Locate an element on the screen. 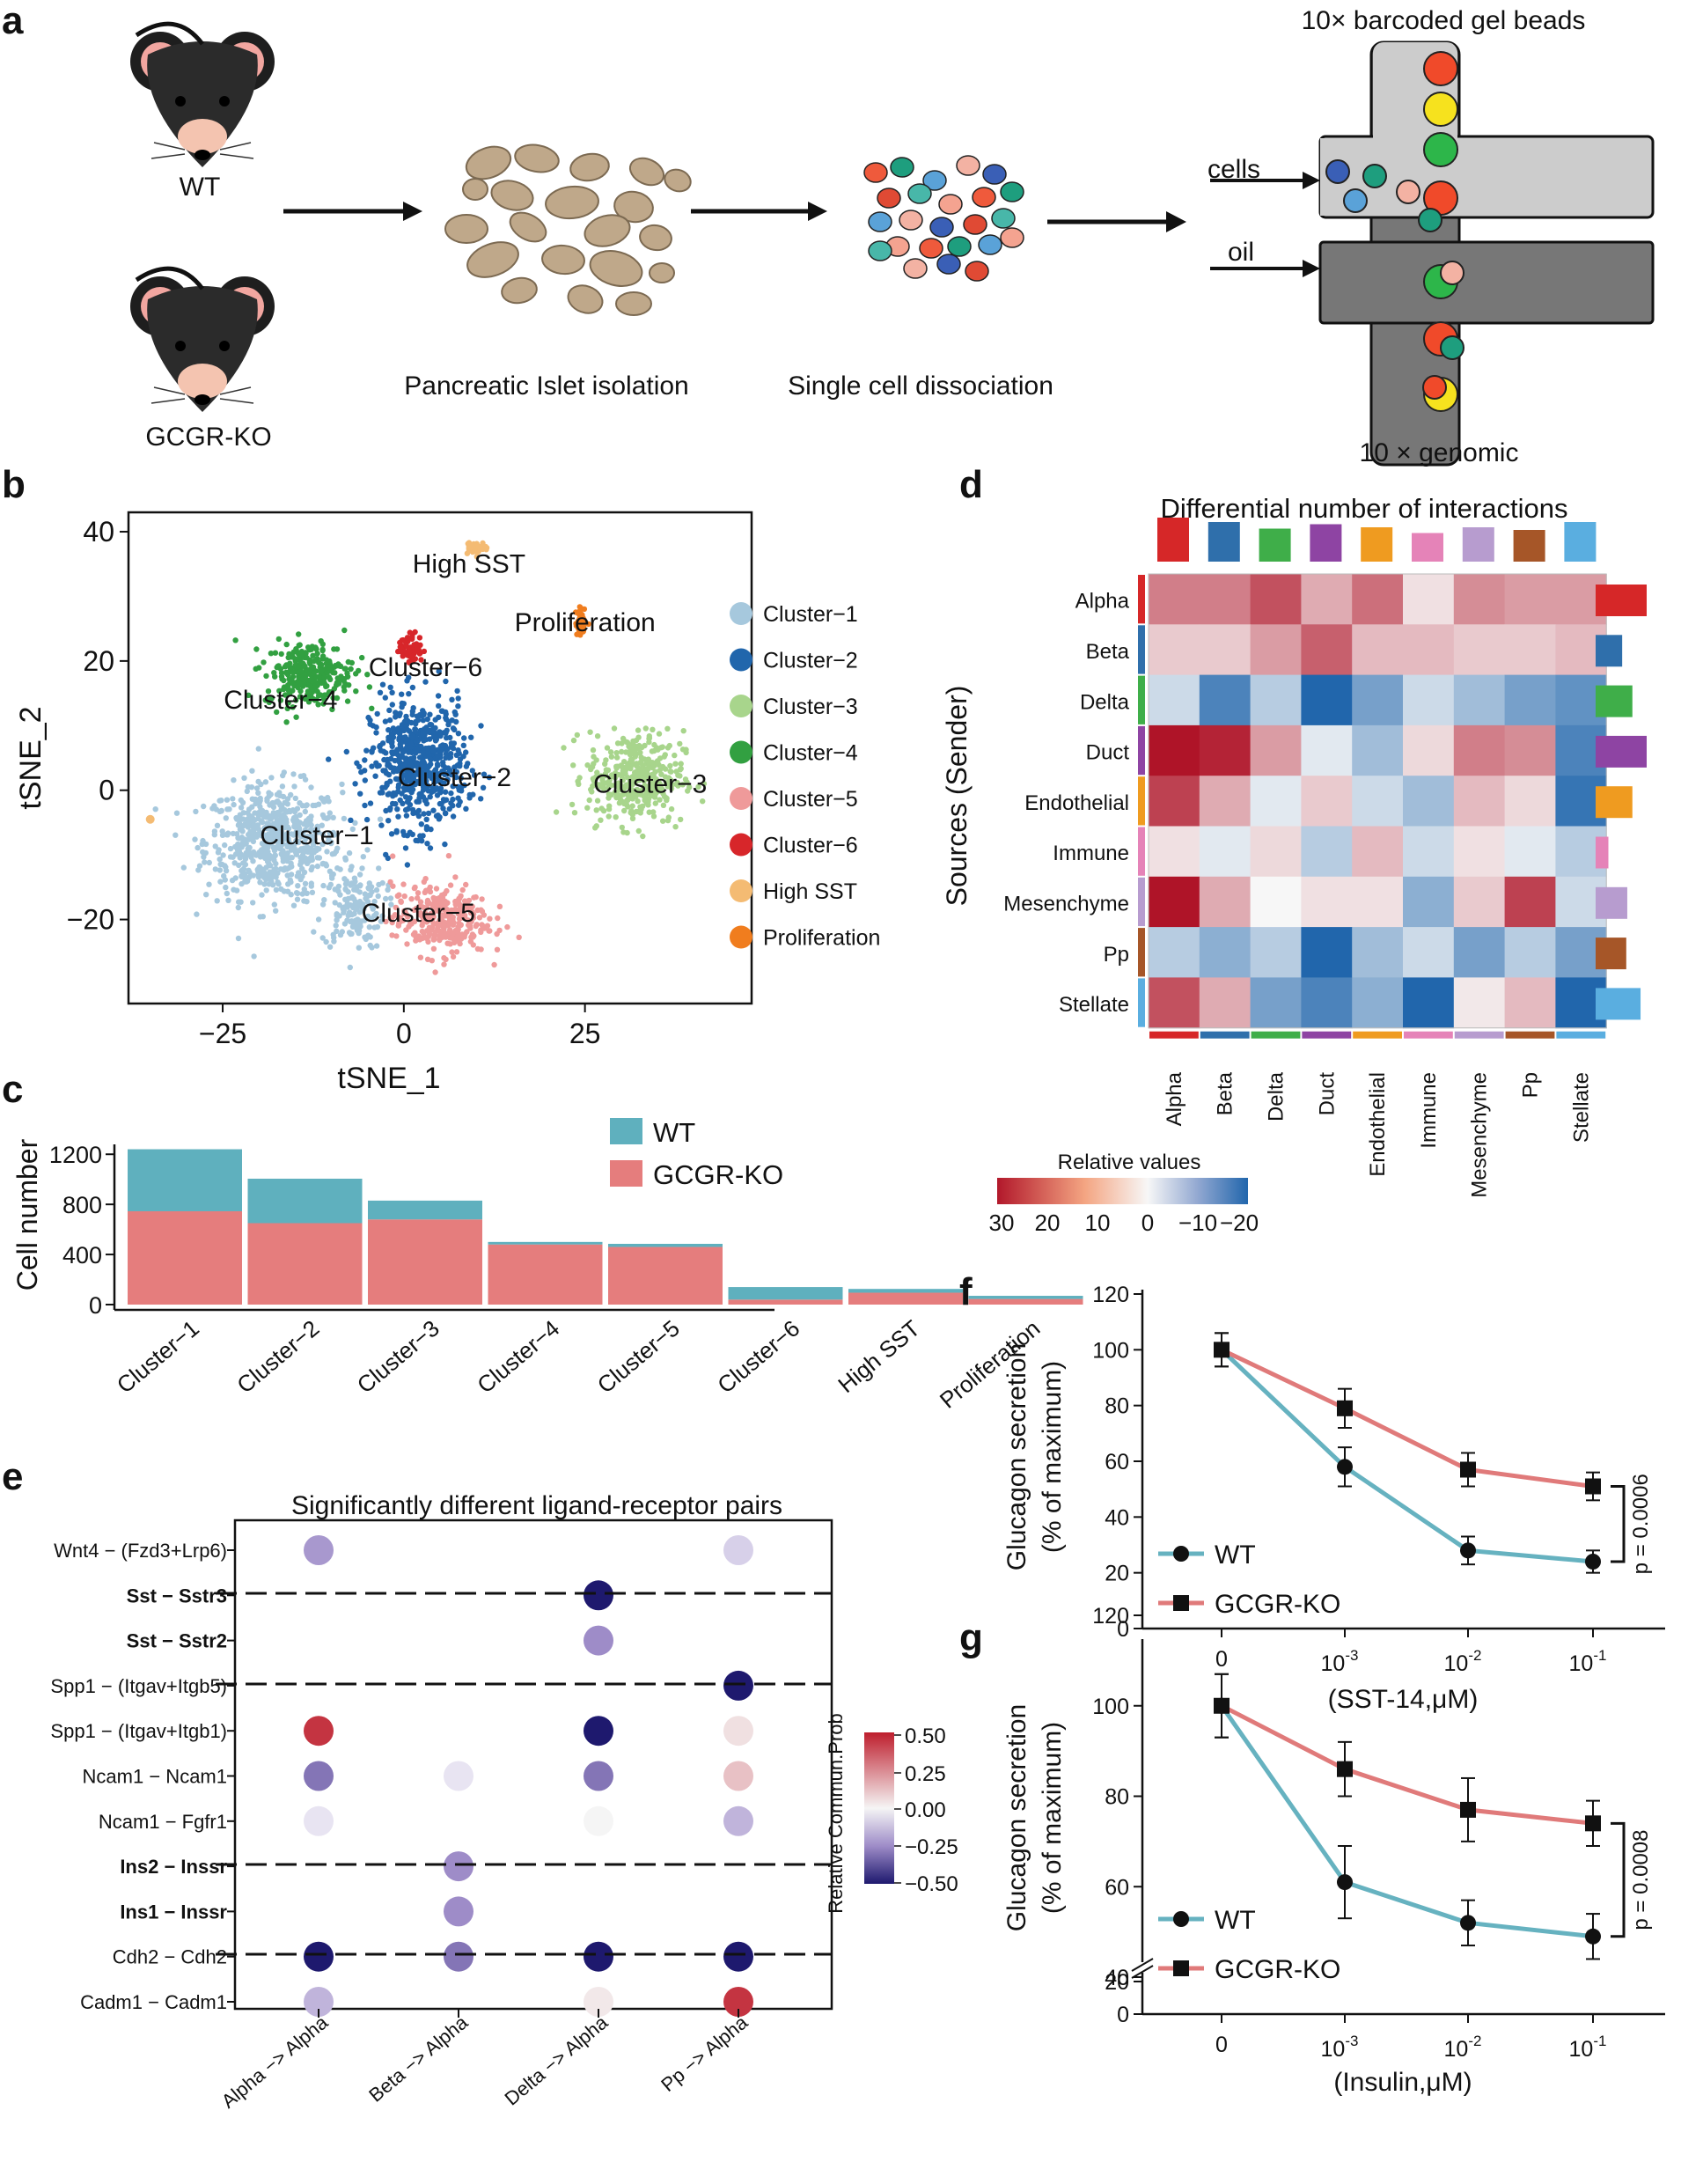 Image resolution: width=1681 pixels, height=2184 pixels. line-y-tick-label: 80 is located at coordinates (1117, 1797).